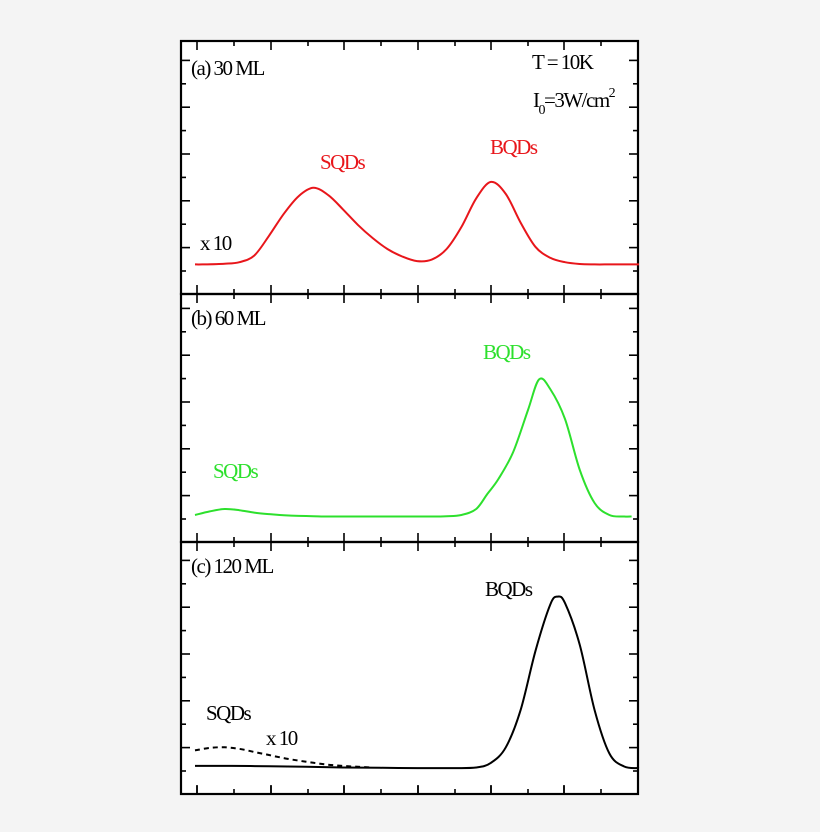  What do you see at coordinates (236, 471) in the screenshot?
I see `panel-b-sqds-label: SQDs` at bounding box center [236, 471].